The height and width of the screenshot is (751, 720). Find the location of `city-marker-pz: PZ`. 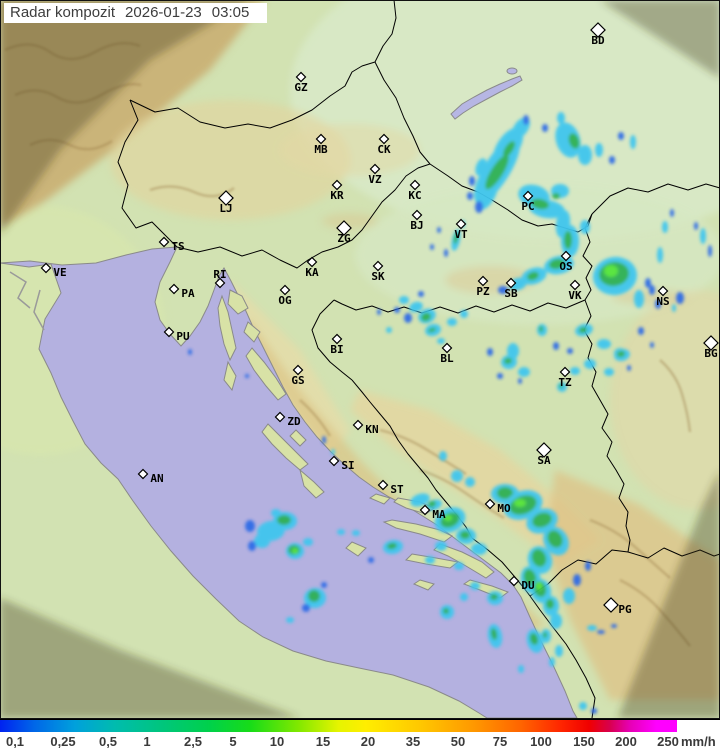

city-marker-pz: PZ is located at coordinates (483, 286).